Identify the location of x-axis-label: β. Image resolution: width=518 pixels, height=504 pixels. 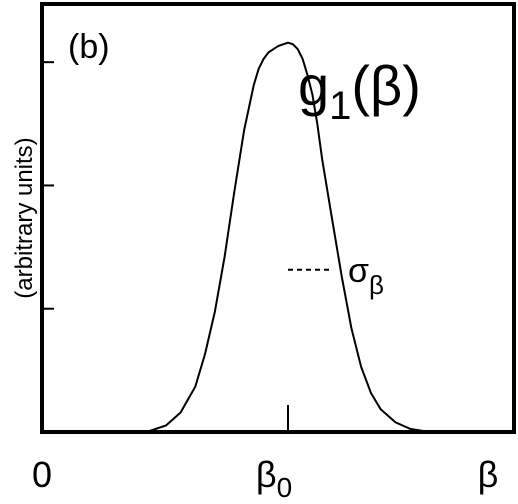
(488, 474).